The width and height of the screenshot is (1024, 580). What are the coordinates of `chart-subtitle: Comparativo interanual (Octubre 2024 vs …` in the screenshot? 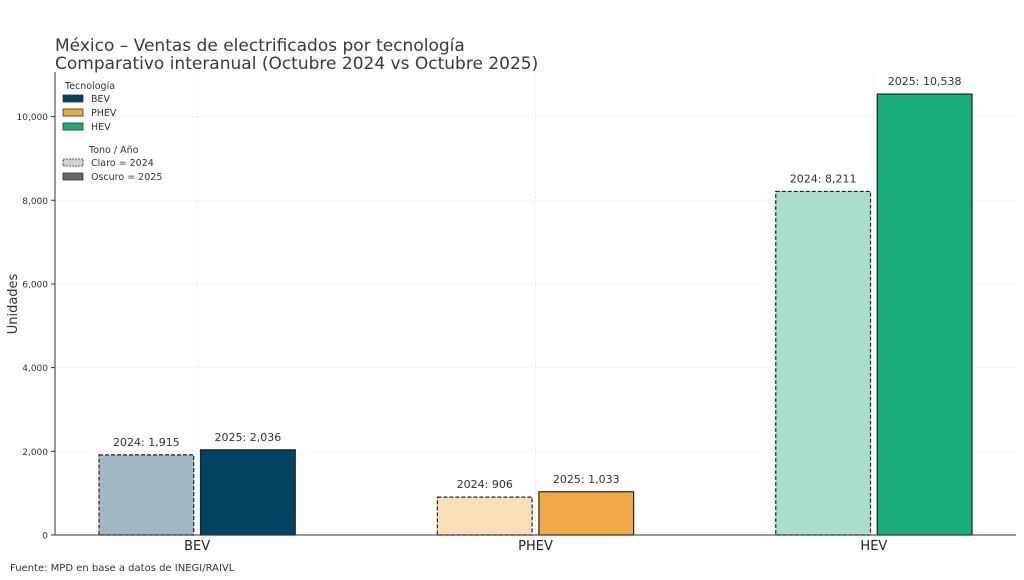 It's located at (296, 64).